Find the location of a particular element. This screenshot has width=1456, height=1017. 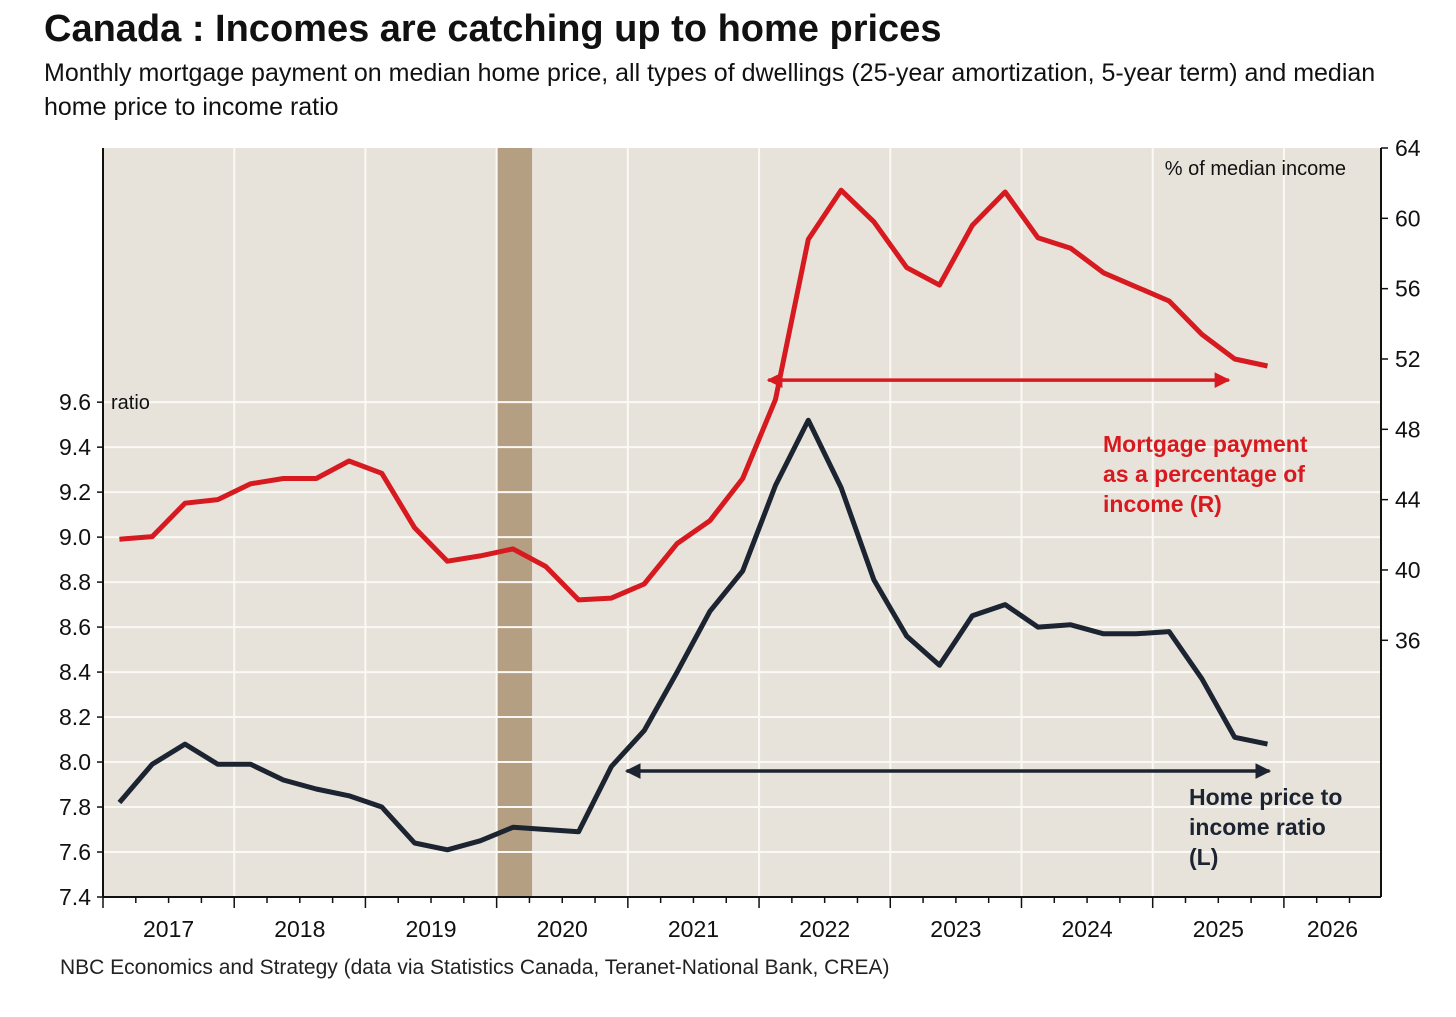

x-tick-label: 2018 is located at coordinates (299, 929).